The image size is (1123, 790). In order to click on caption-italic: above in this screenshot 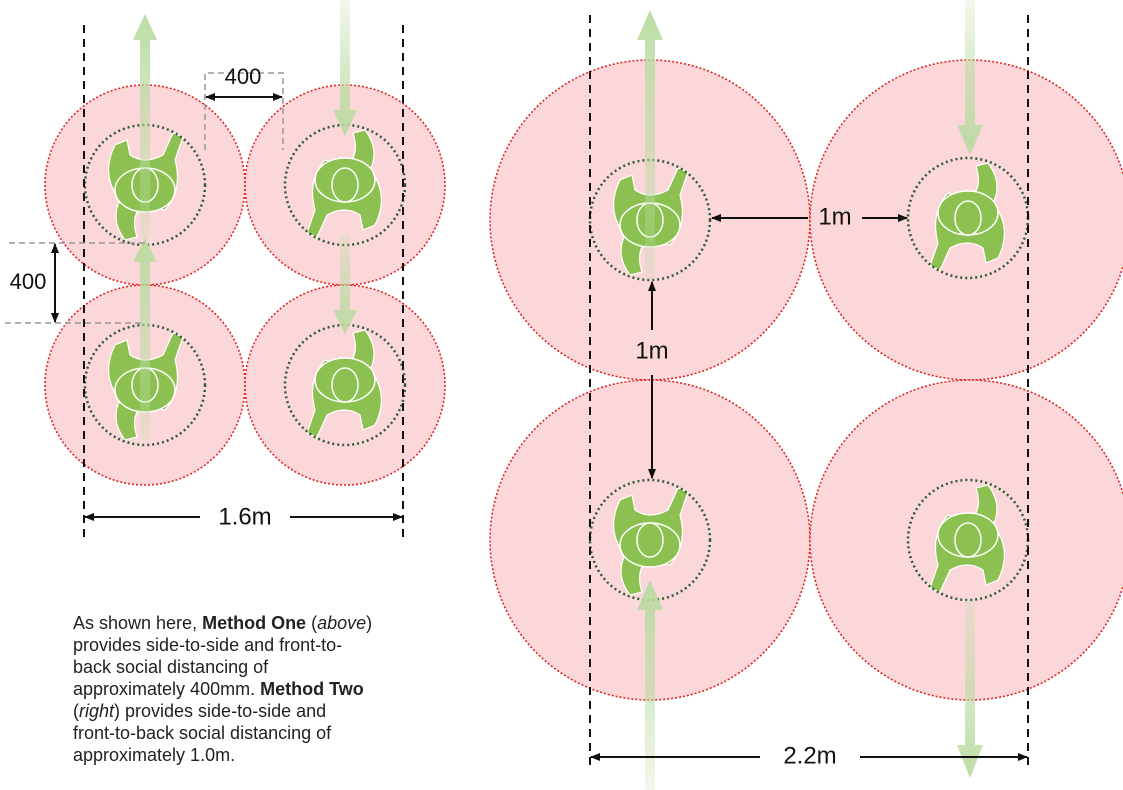, I will do `click(342, 623)`.